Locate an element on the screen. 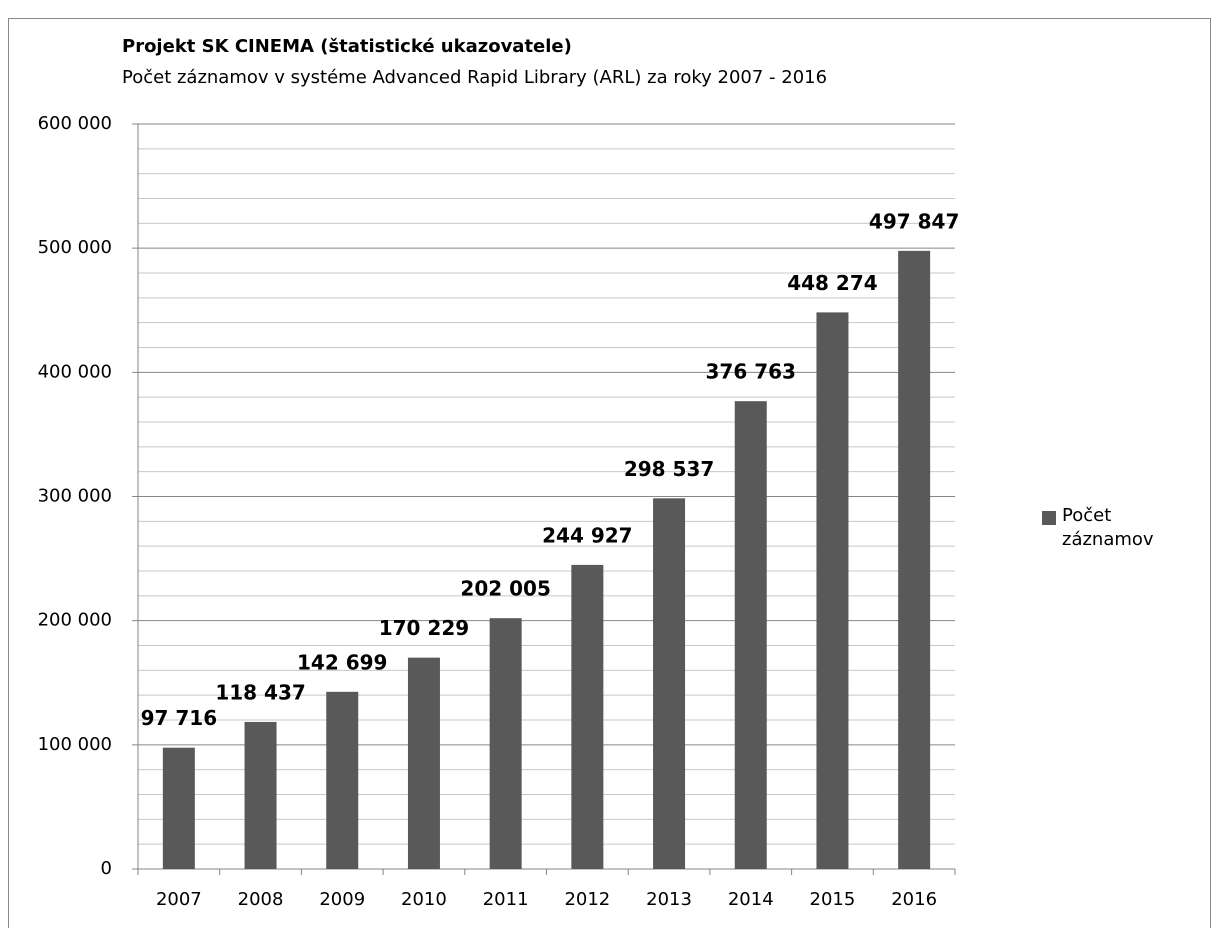 The image size is (1217, 928). y-tick-label: 400 000 is located at coordinates (75, 371).